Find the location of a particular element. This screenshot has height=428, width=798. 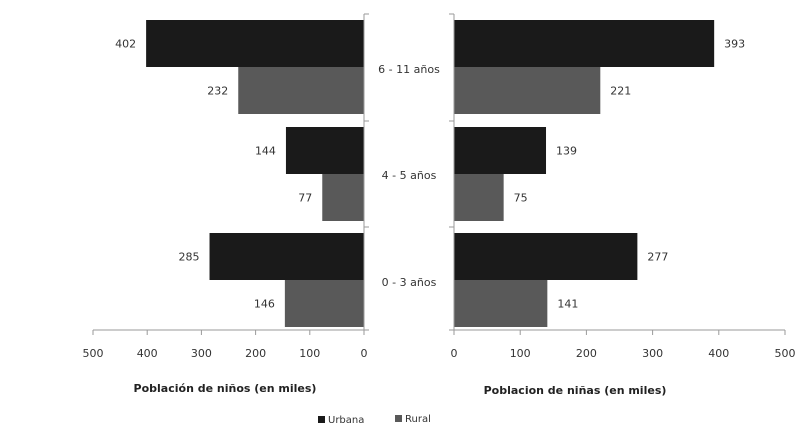

right-value-label-rural-1: 75 is located at coordinates (521, 198).